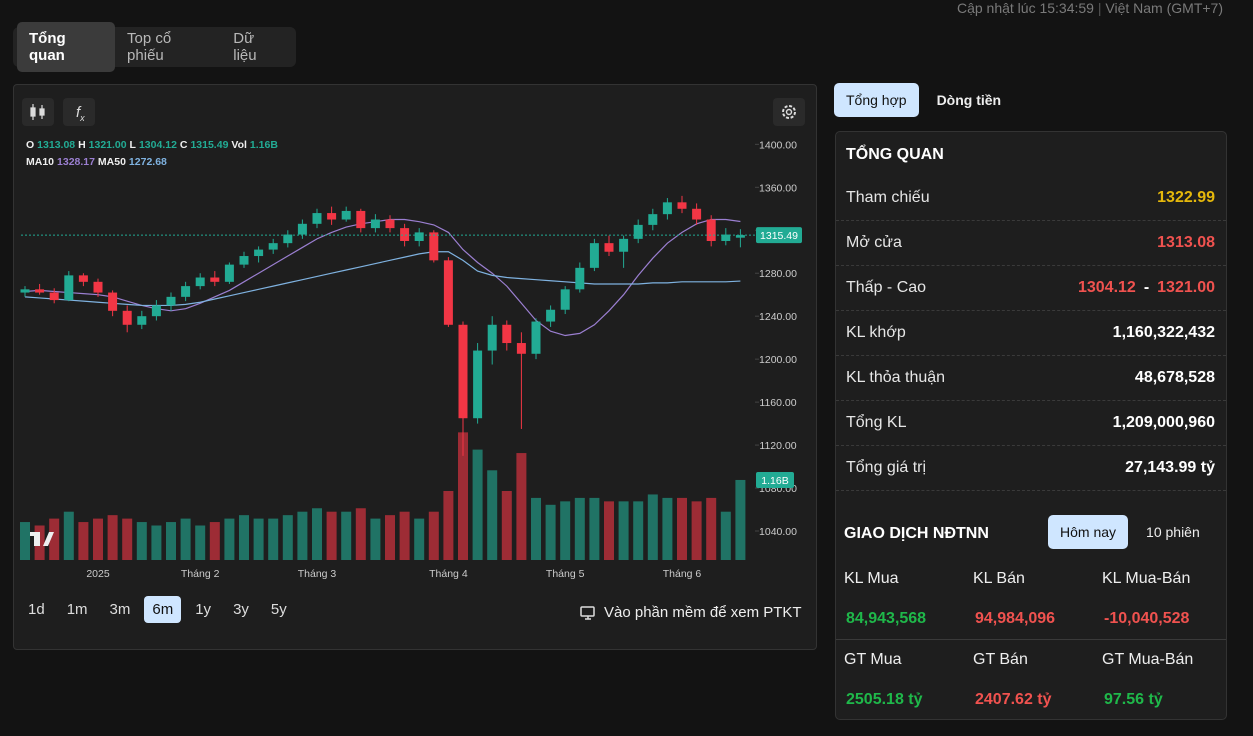 The image size is (1253, 736). What do you see at coordinates (278, 609) in the screenshot?
I see `range-button: 5y` at bounding box center [278, 609].